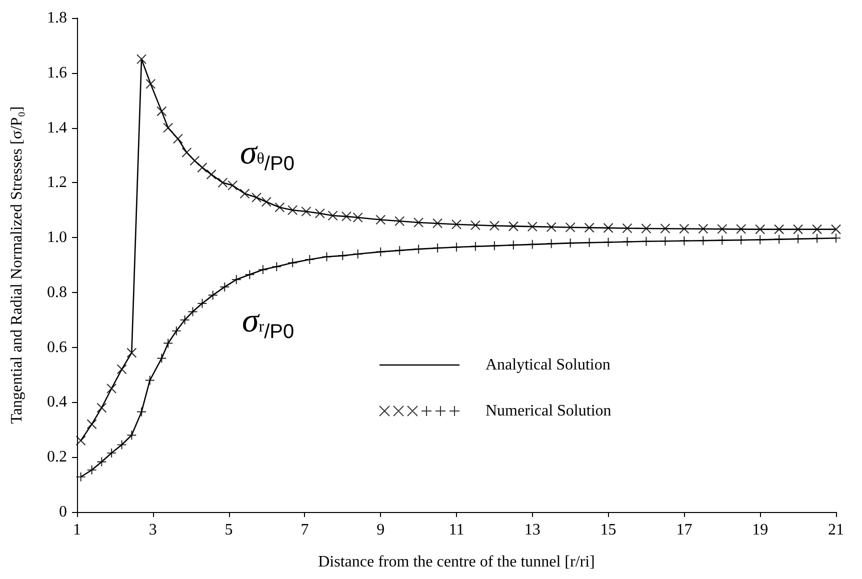  I want to click on x-tick-label: 19, so click(760, 530).